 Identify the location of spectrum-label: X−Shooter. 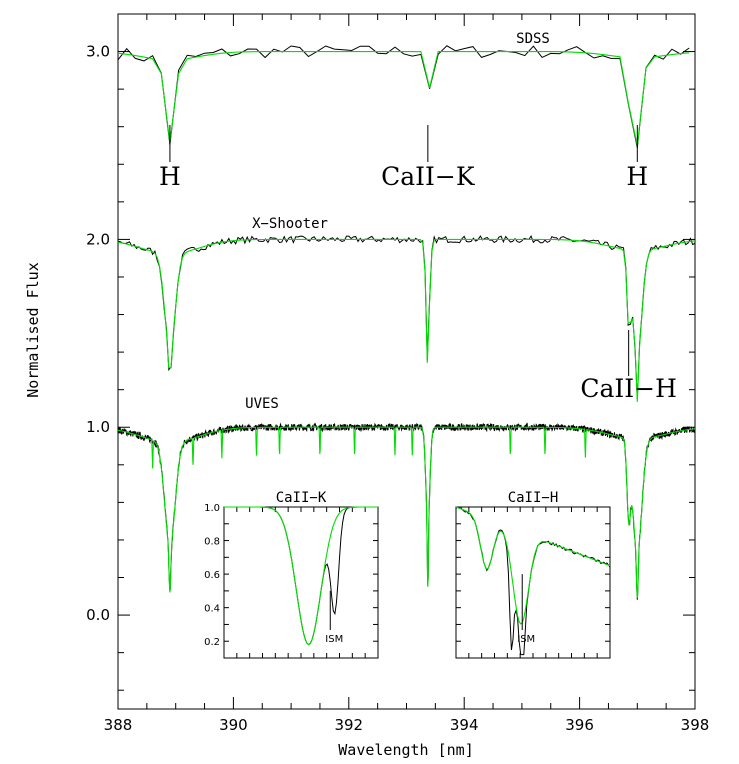
(290, 224).